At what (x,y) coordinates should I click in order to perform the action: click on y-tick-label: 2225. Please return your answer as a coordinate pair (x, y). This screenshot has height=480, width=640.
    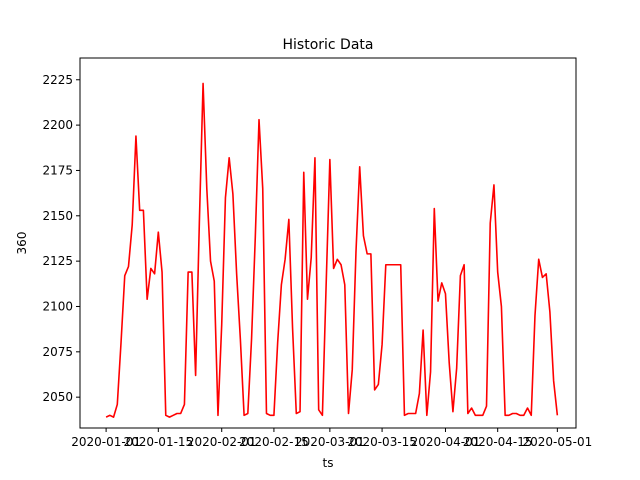
    Looking at the image, I should click on (57, 80).